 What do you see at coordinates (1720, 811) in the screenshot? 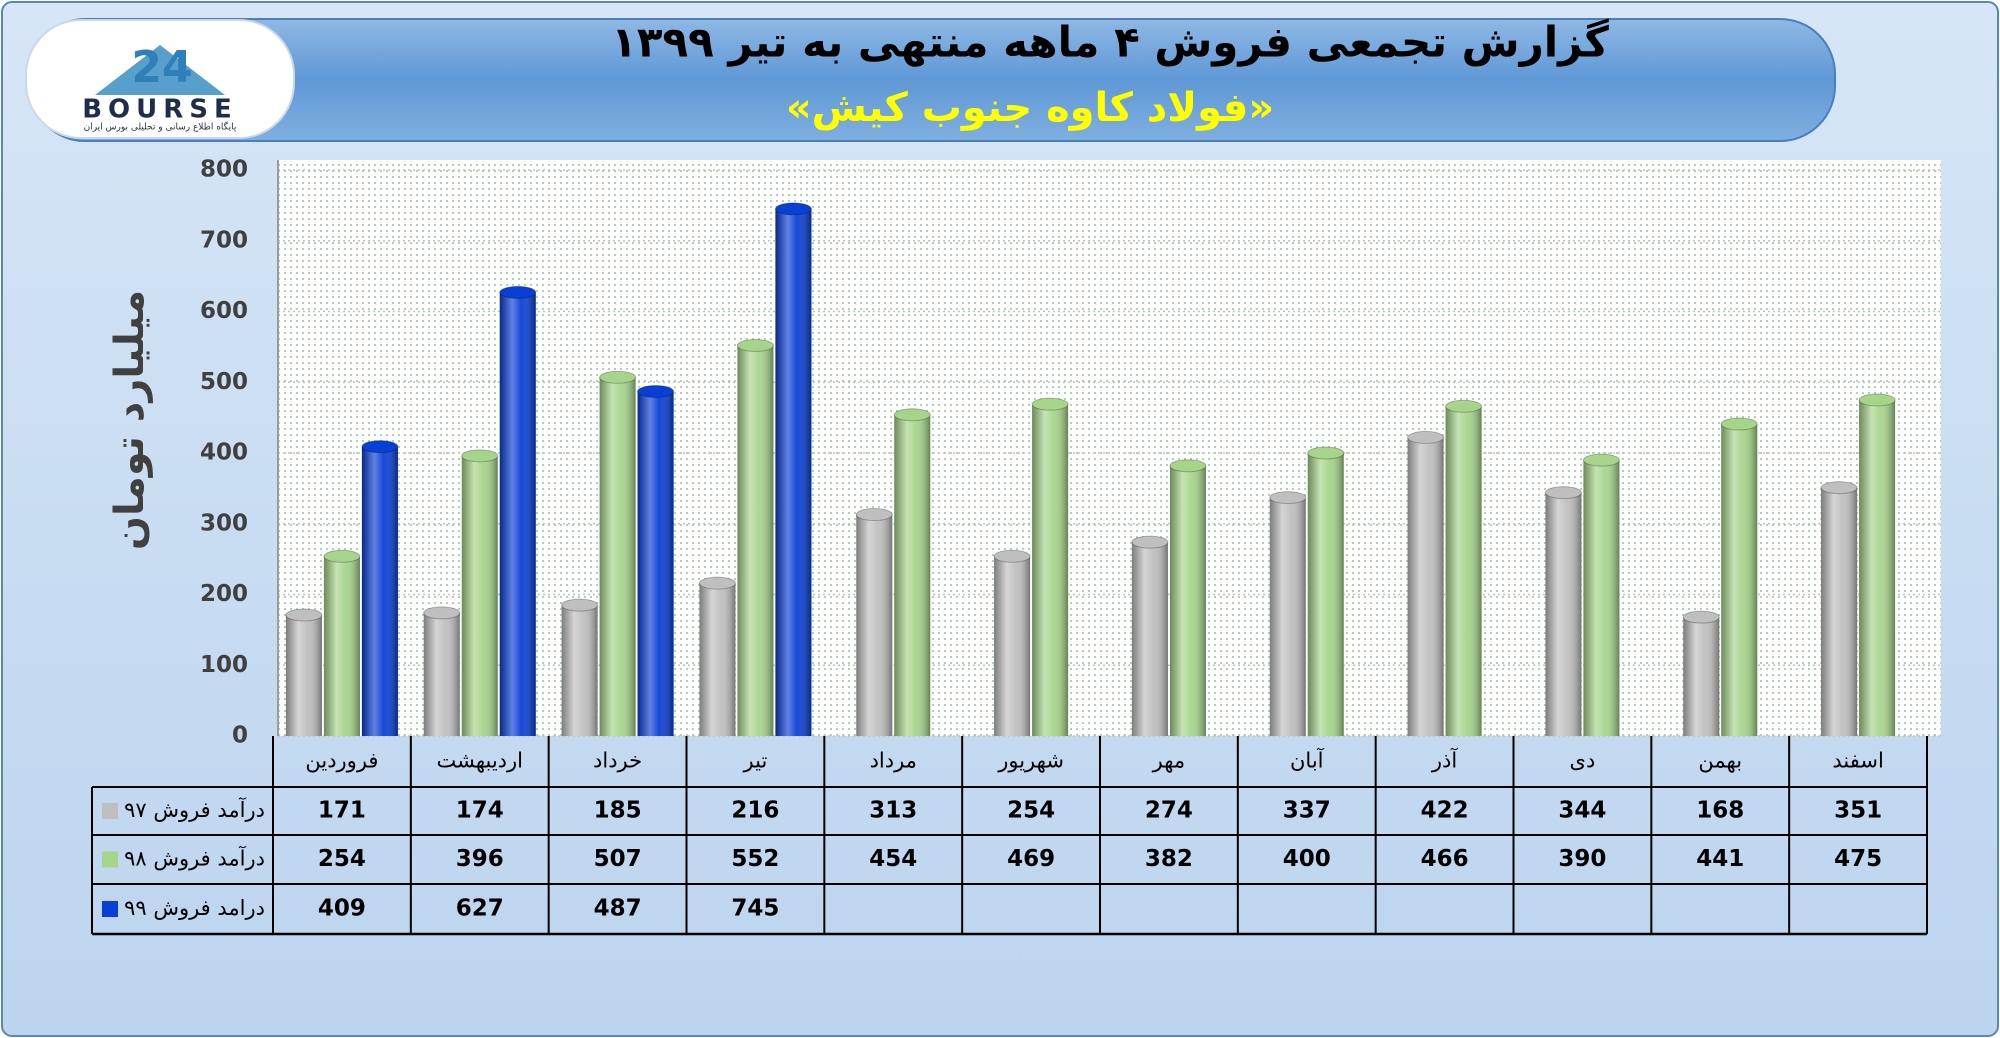
I see `table-value: 168` at bounding box center [1720, 811].